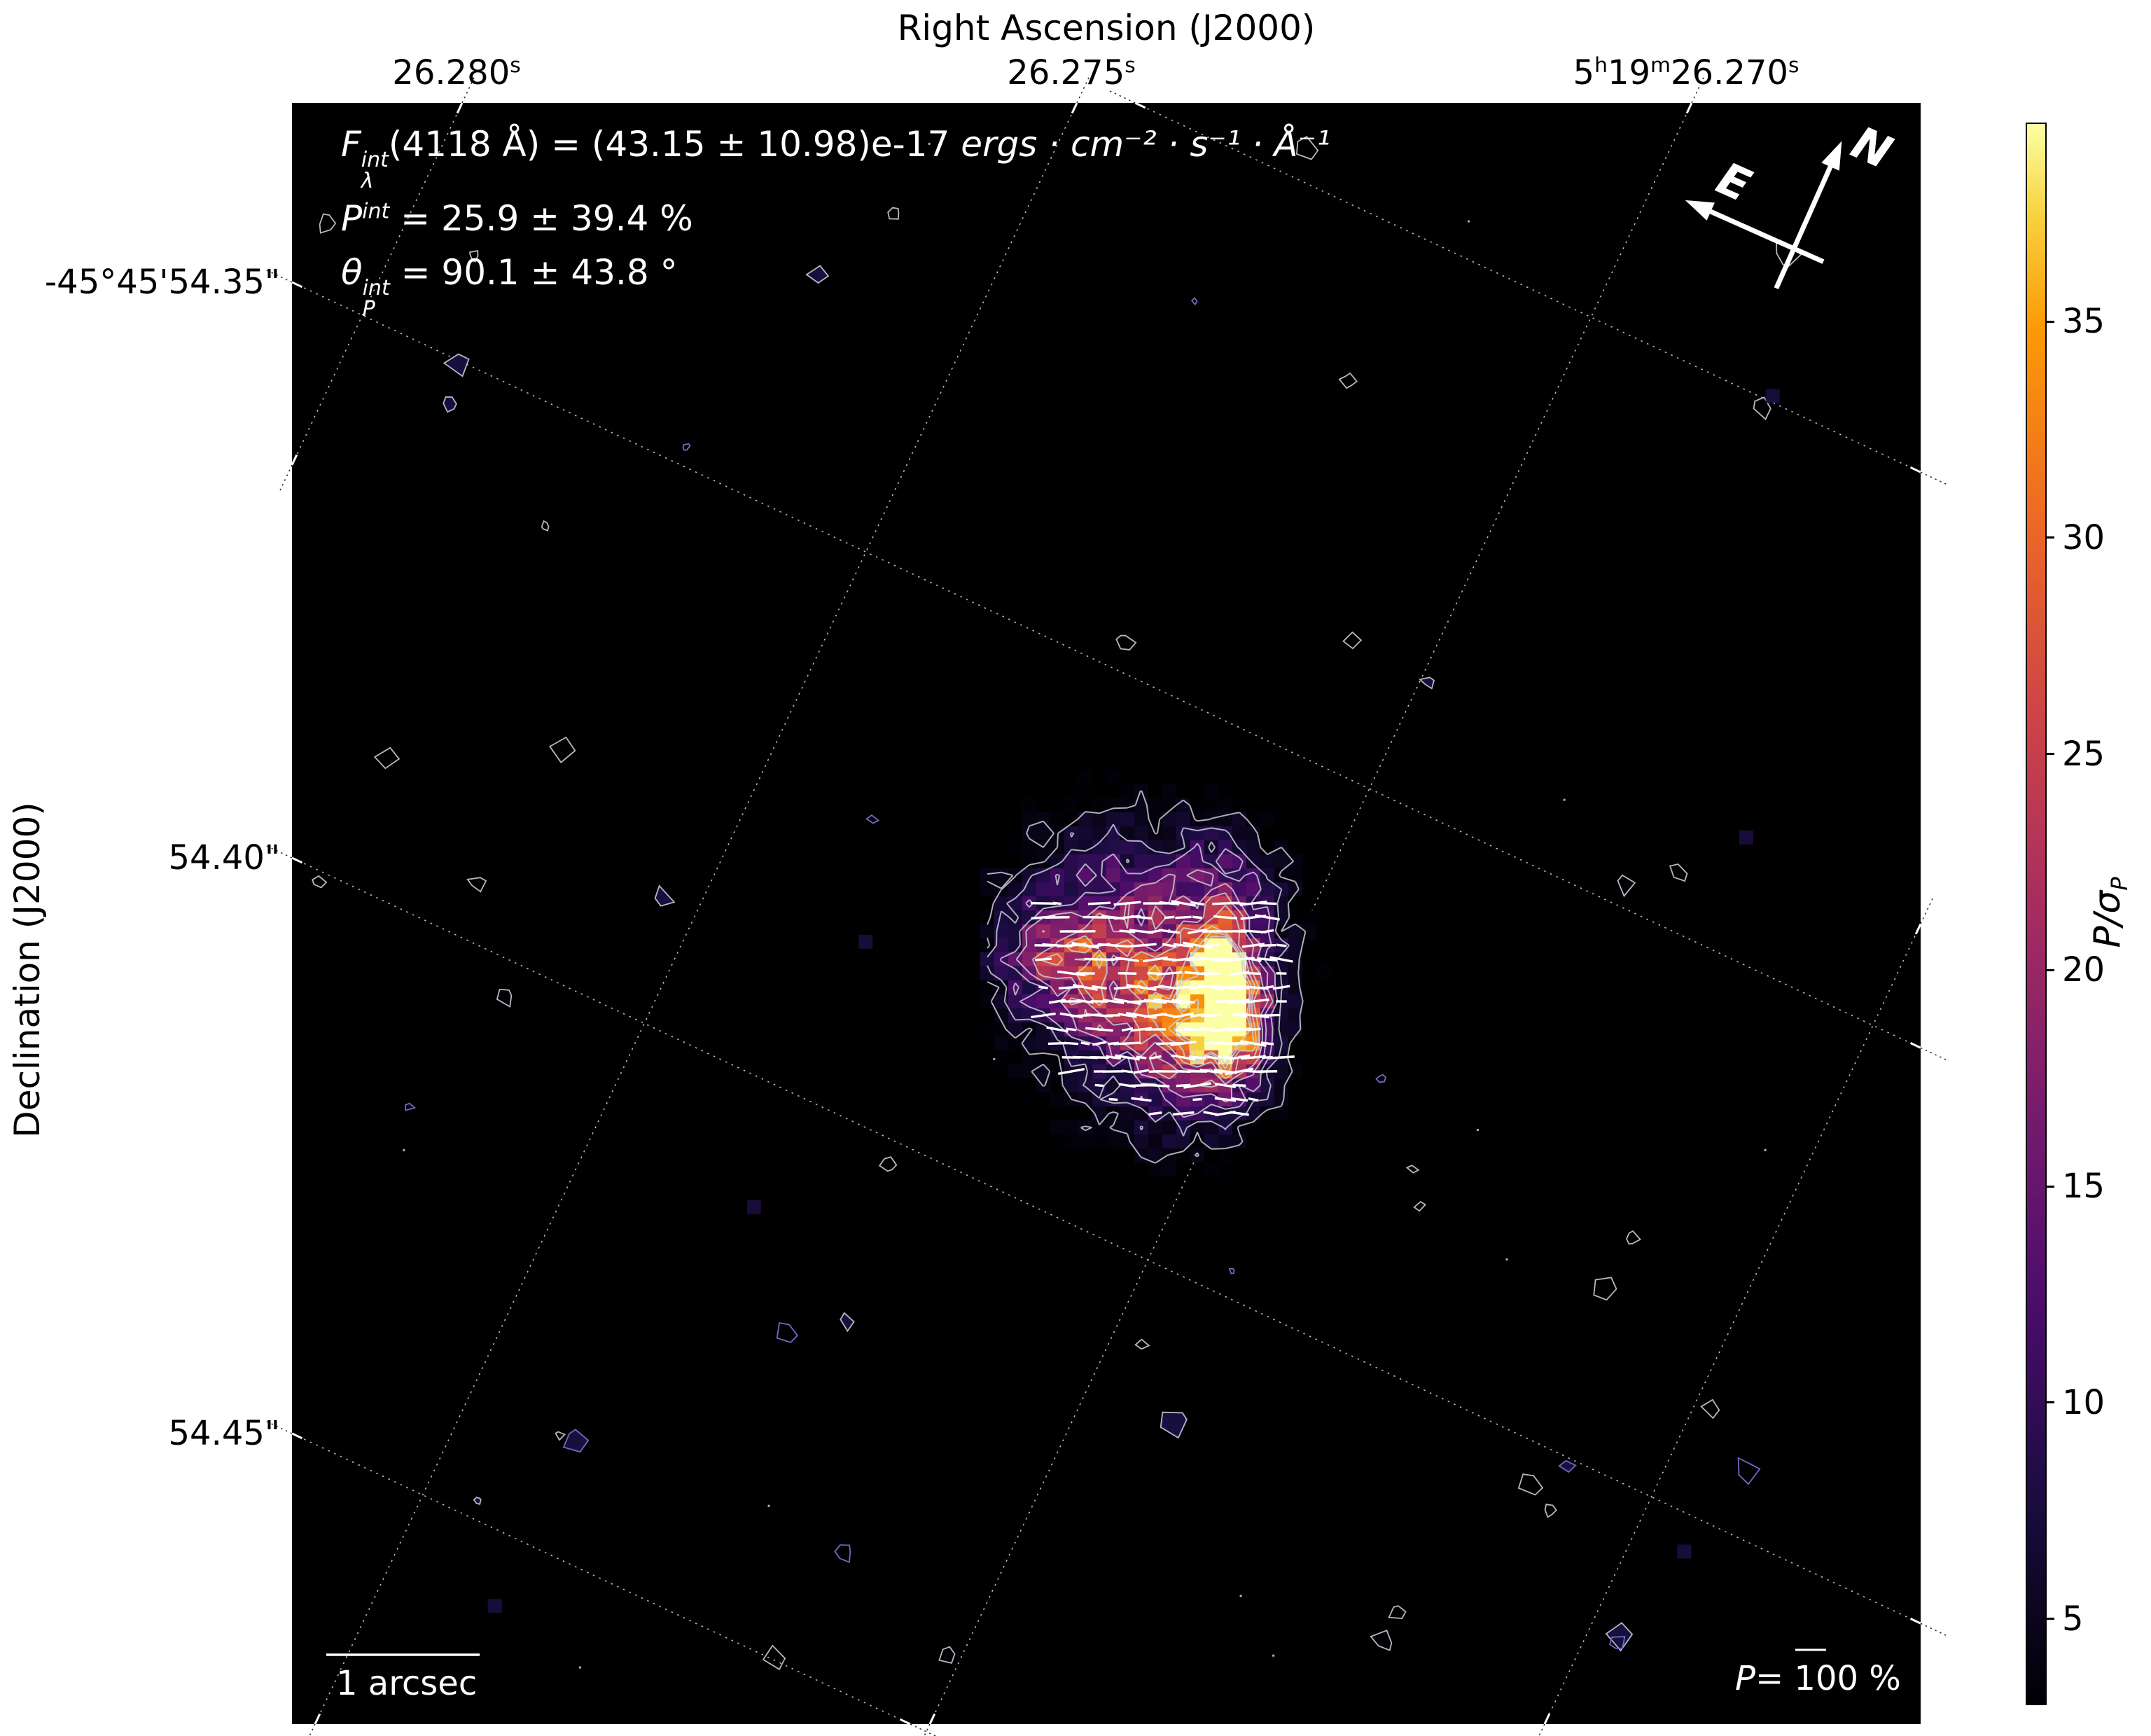 This screenshot has height=1736, width=2151. Describe the element at coordinates (994, 1059) in the screenshot. I see `noise-dot` at that location.